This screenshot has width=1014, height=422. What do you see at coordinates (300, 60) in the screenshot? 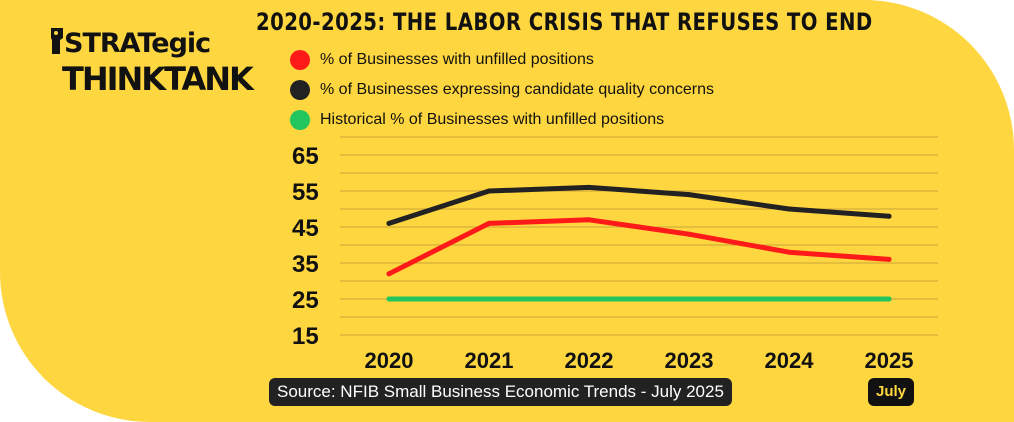
I see `legend-swatch-unfilled` at bounding box center [300, 60].